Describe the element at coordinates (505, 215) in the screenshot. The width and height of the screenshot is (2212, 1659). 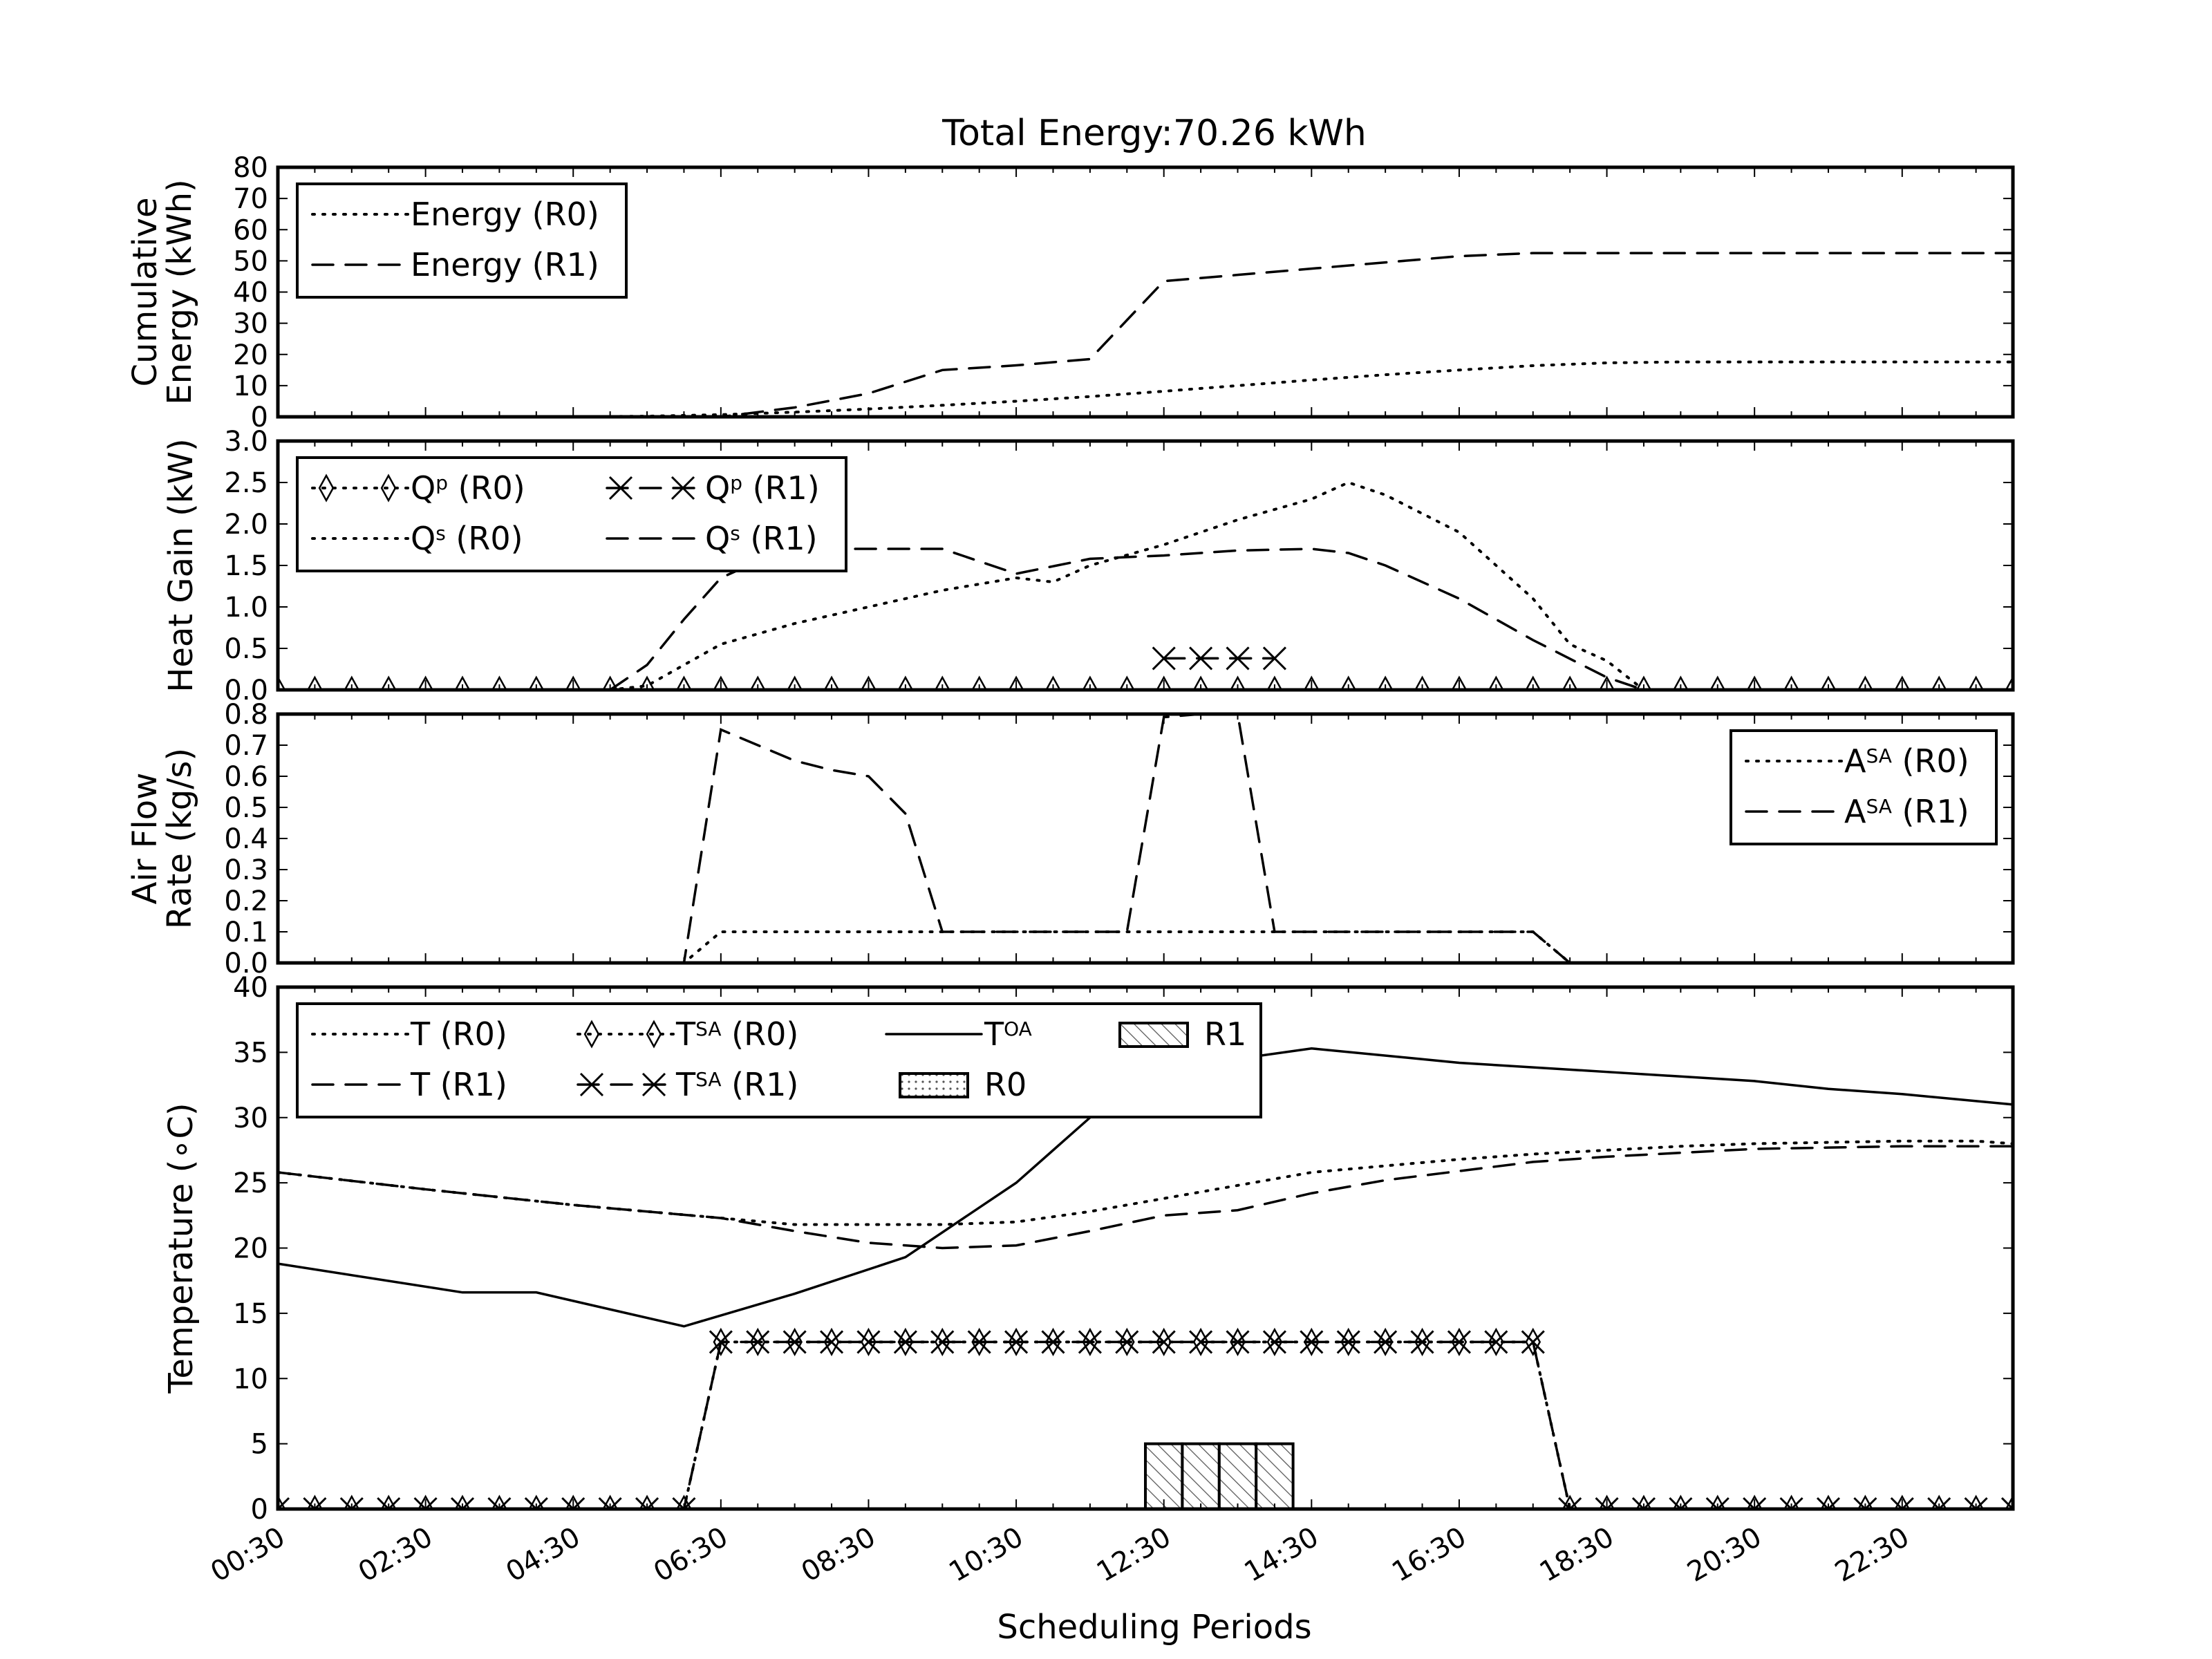
I see `legend-label: Energy (R0)` at that location.